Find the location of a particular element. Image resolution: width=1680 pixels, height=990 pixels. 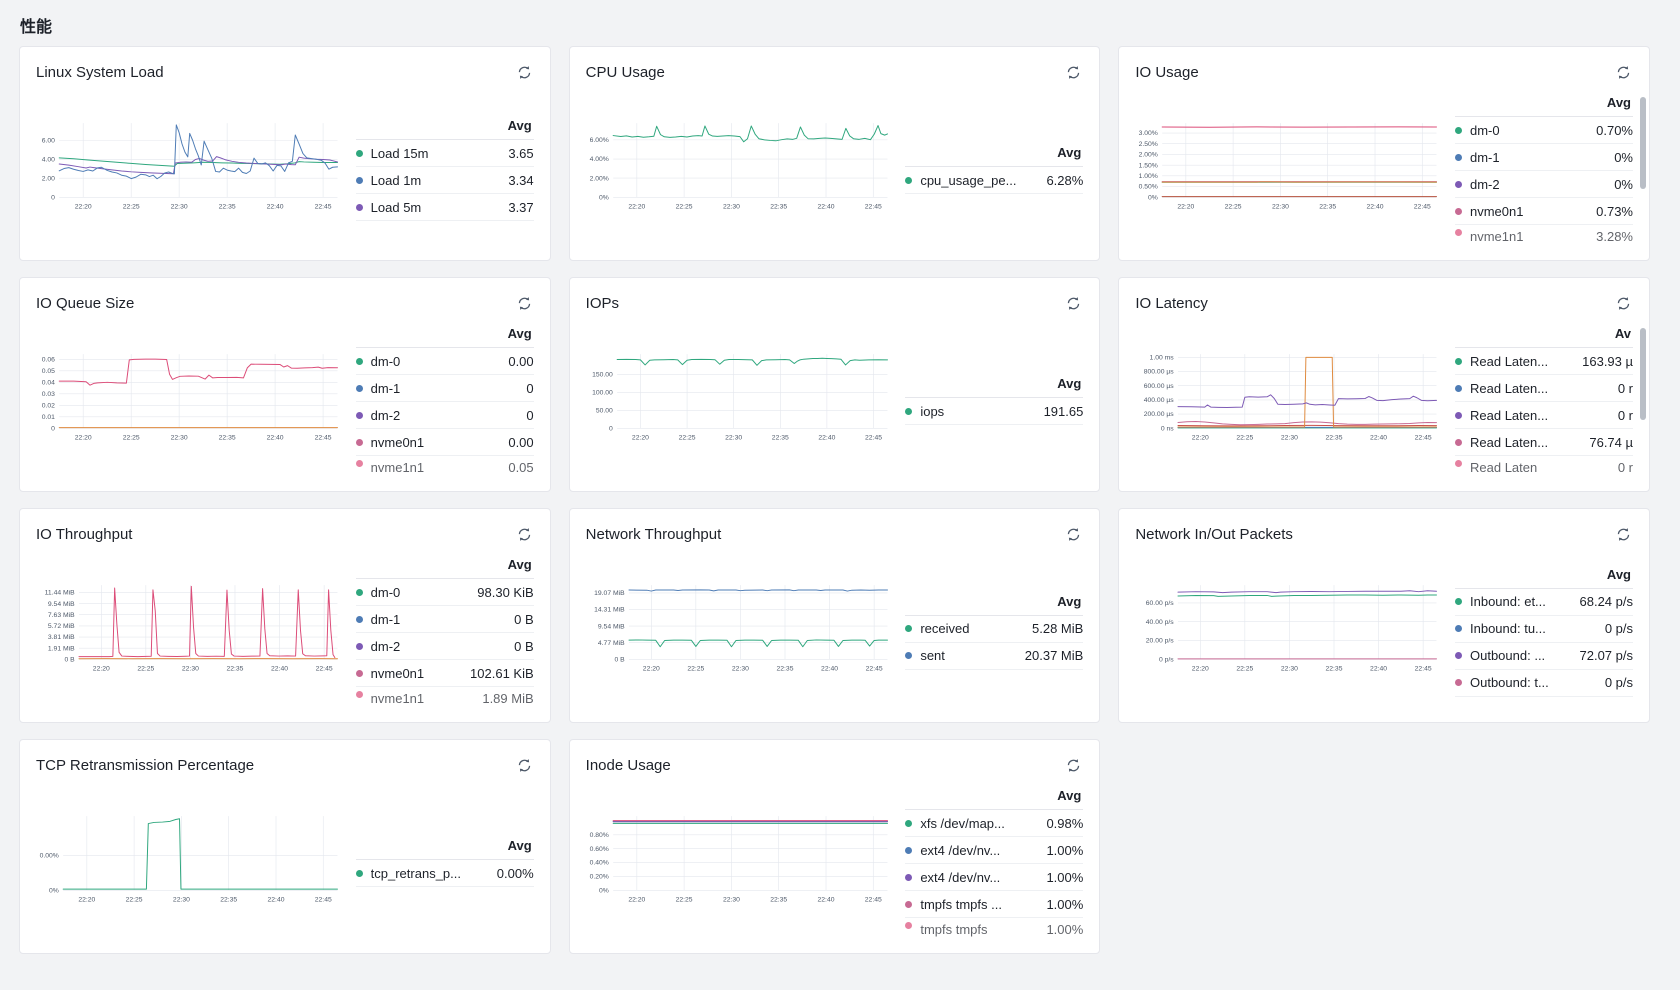

legend-row: tcp_retrans_p... 0.00% is located at coordinates (444, 873).